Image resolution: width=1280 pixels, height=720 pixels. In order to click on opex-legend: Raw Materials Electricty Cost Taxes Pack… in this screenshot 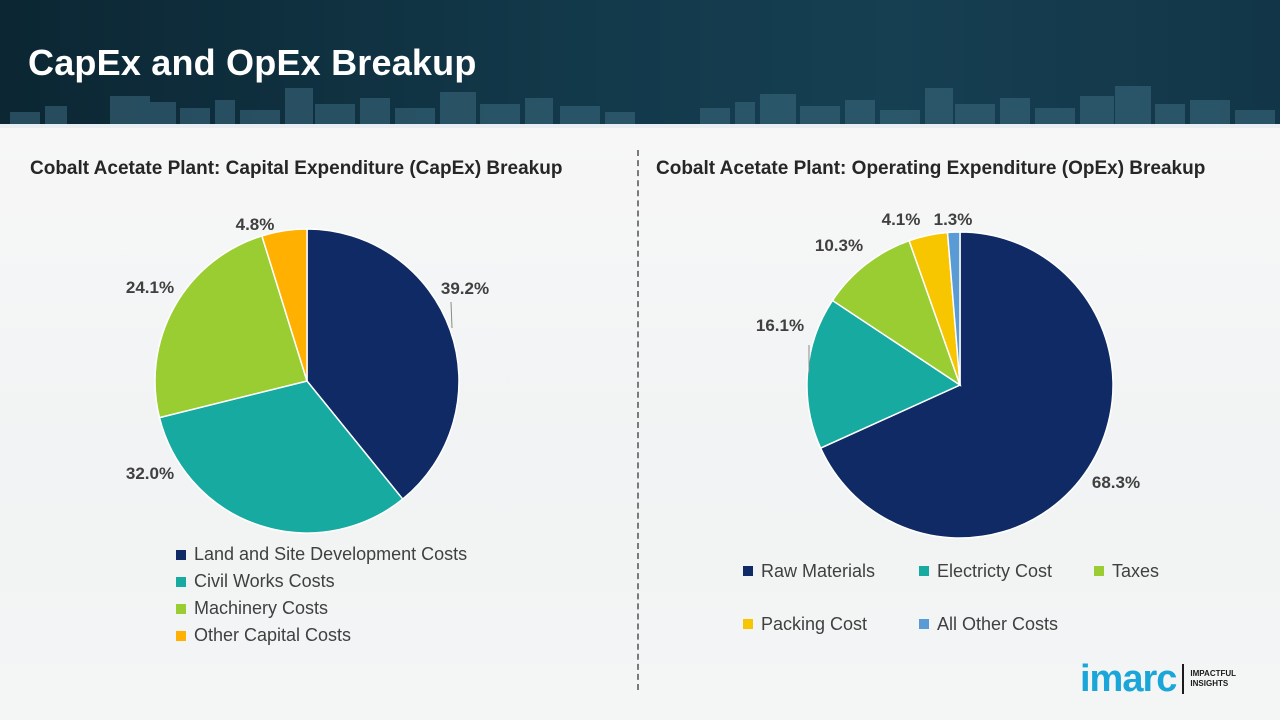, I will do `click(963, 597)`.